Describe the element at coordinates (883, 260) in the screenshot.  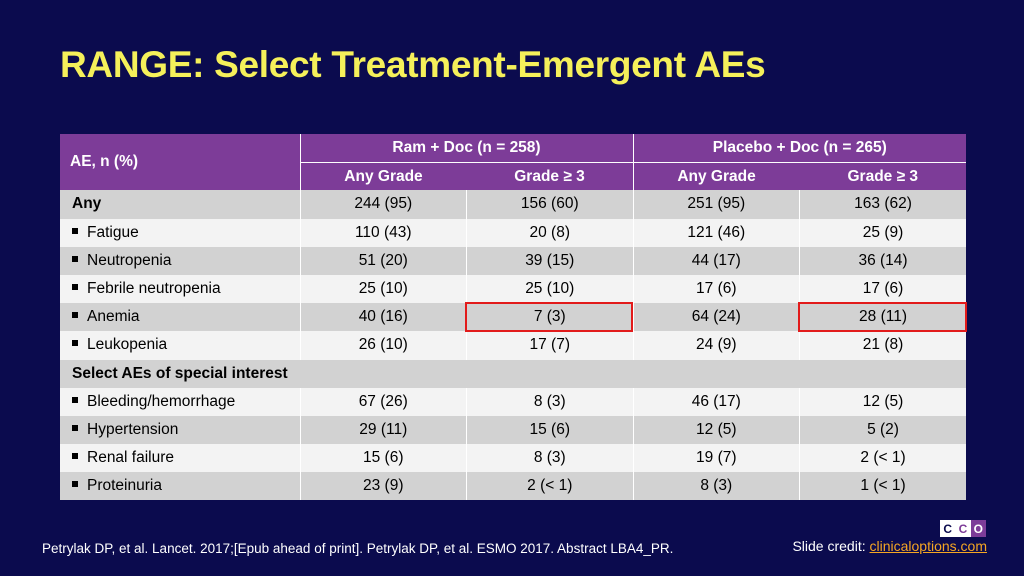
I see `table-cell: 36 (14)` at that location.